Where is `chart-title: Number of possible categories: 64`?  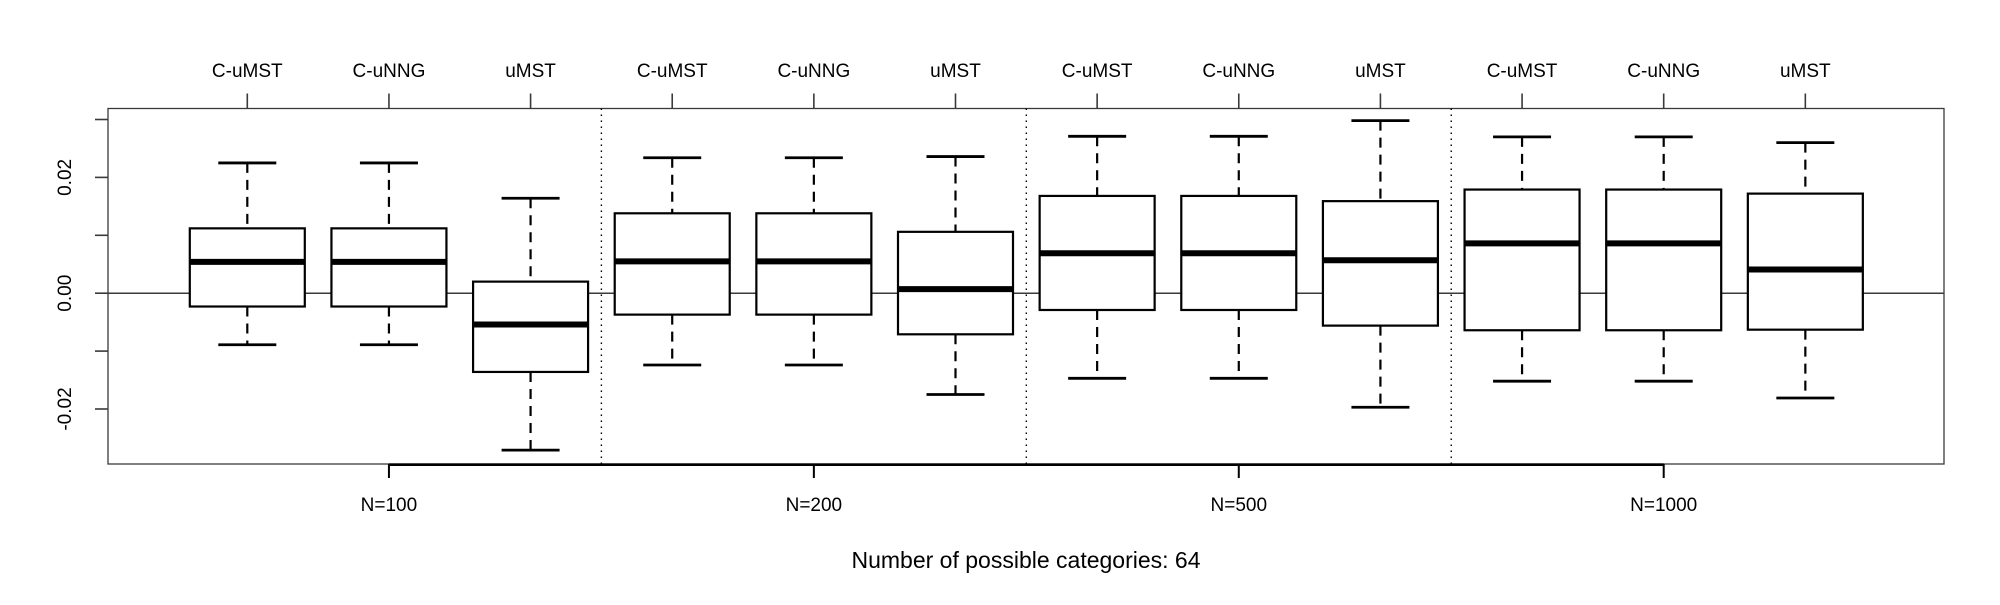 chart-title: Number of possible categories: 64 is located at coordinates (1025, 560).